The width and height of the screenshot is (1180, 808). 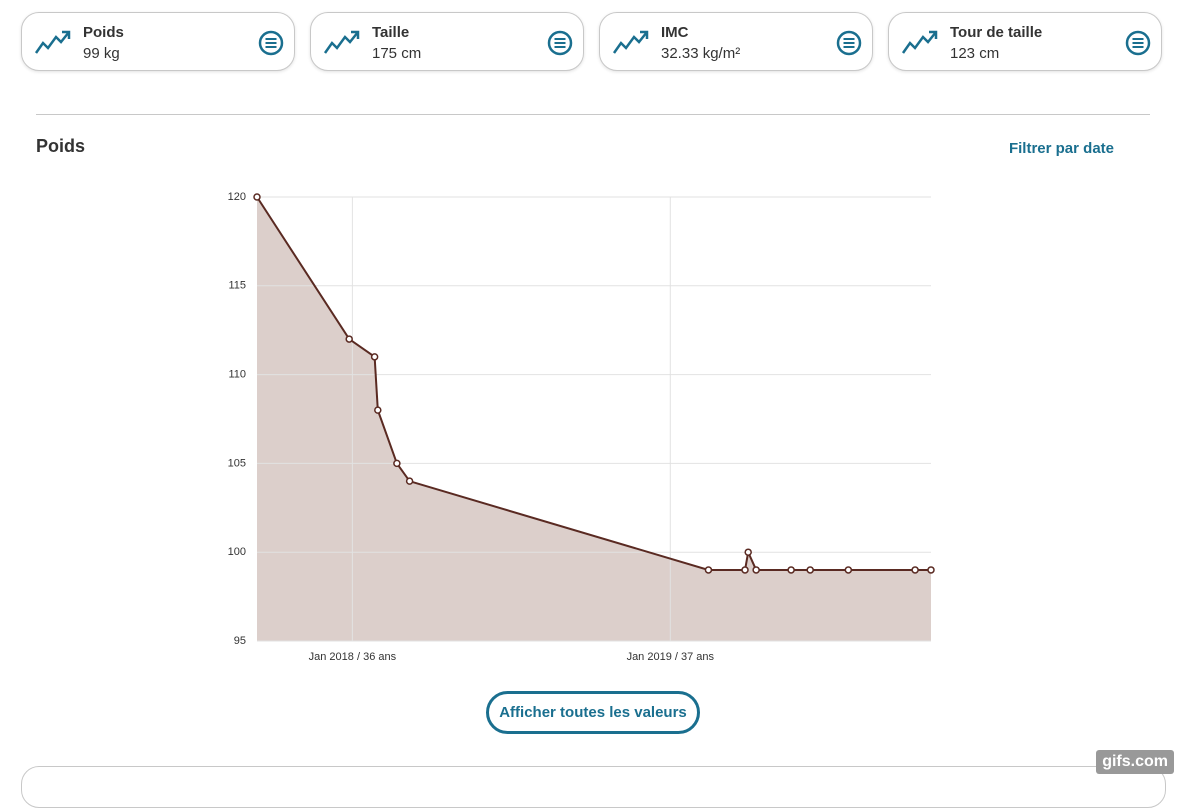 I want to click on x-tick-label: Jan 2019 / 37 ans, so click(x=671, y=657).